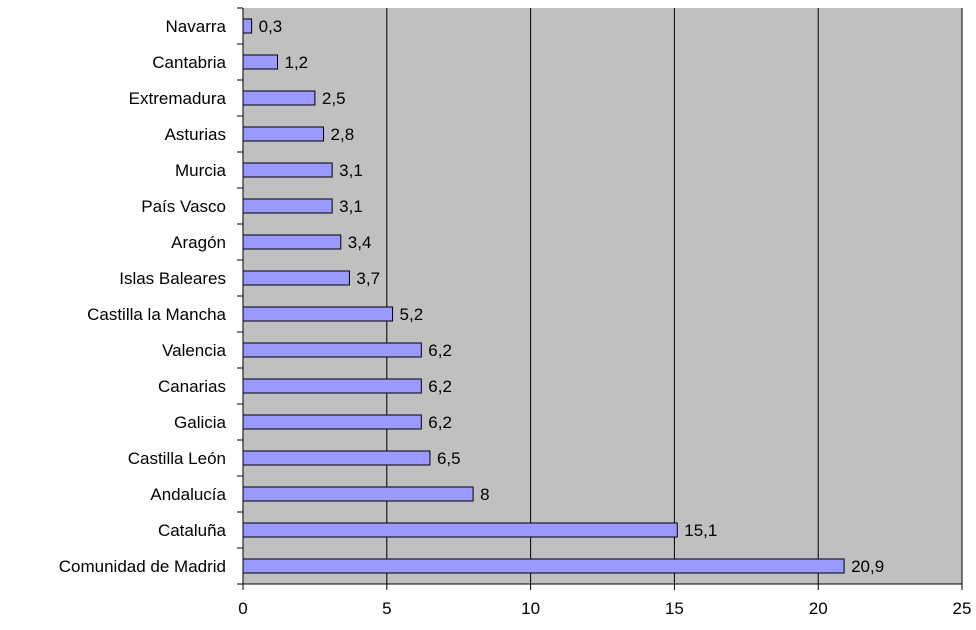  I want to click on category-label: Cataluña, so click(192, 530).